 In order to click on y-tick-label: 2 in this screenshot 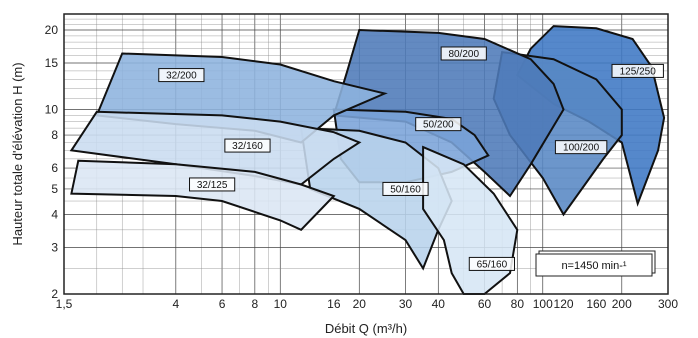, I will do `click(54, 294)`.